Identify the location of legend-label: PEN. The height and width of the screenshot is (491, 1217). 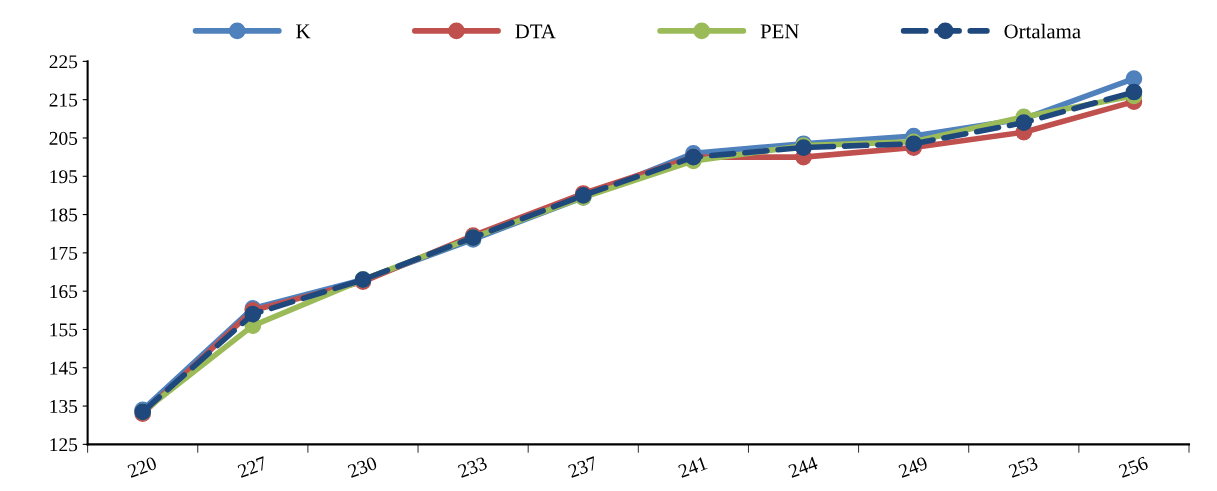
(779, 31).